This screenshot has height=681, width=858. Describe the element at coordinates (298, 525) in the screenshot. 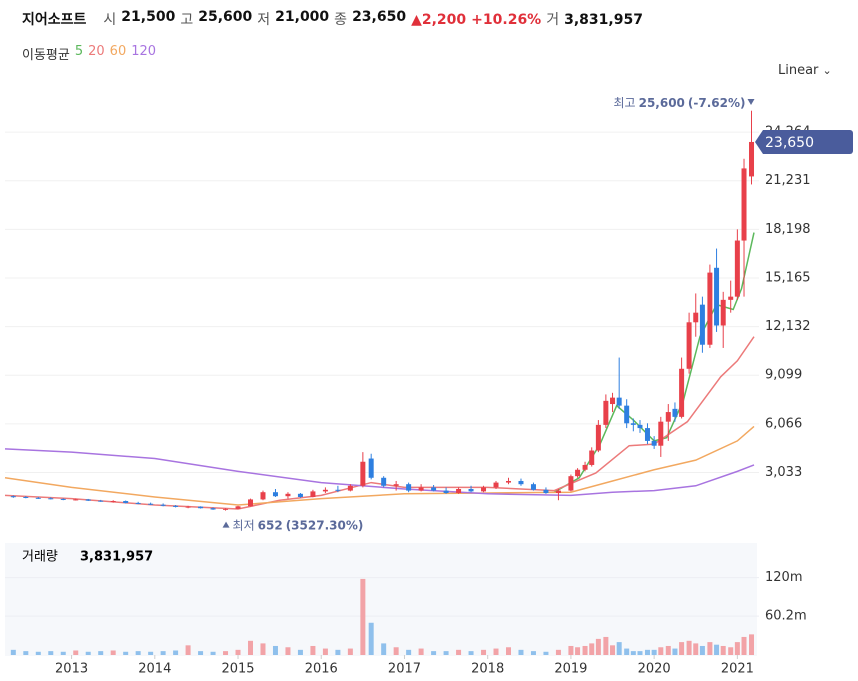

I see `low-annotation: 최저 652 (3527.30%)` at that location.